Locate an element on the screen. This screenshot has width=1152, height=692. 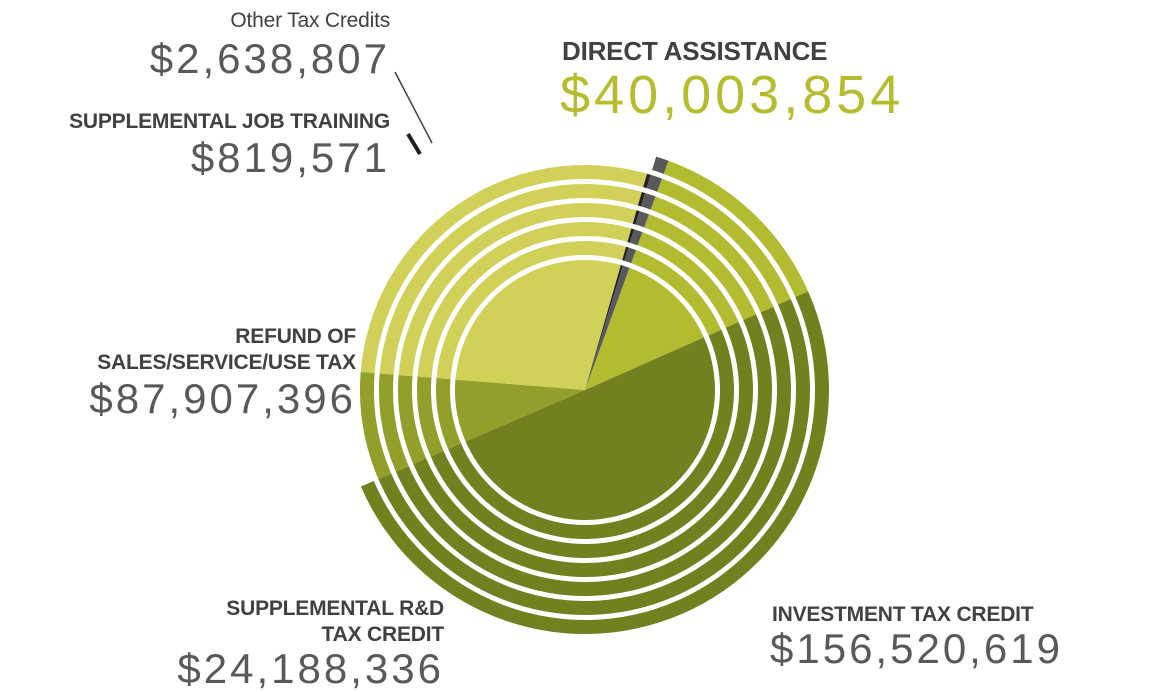
direct-assistance-value: $40,003,854 is located at coordinates (732, 95).